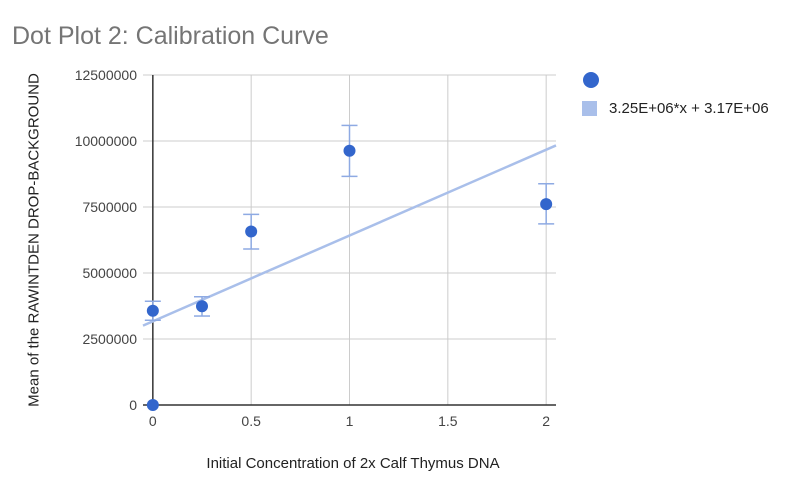 The height and width of the screenshot is (493, 800). I want to click on legend-item-trendline: 3.25E+06*x + 3.17E+06, so click(675, 108).